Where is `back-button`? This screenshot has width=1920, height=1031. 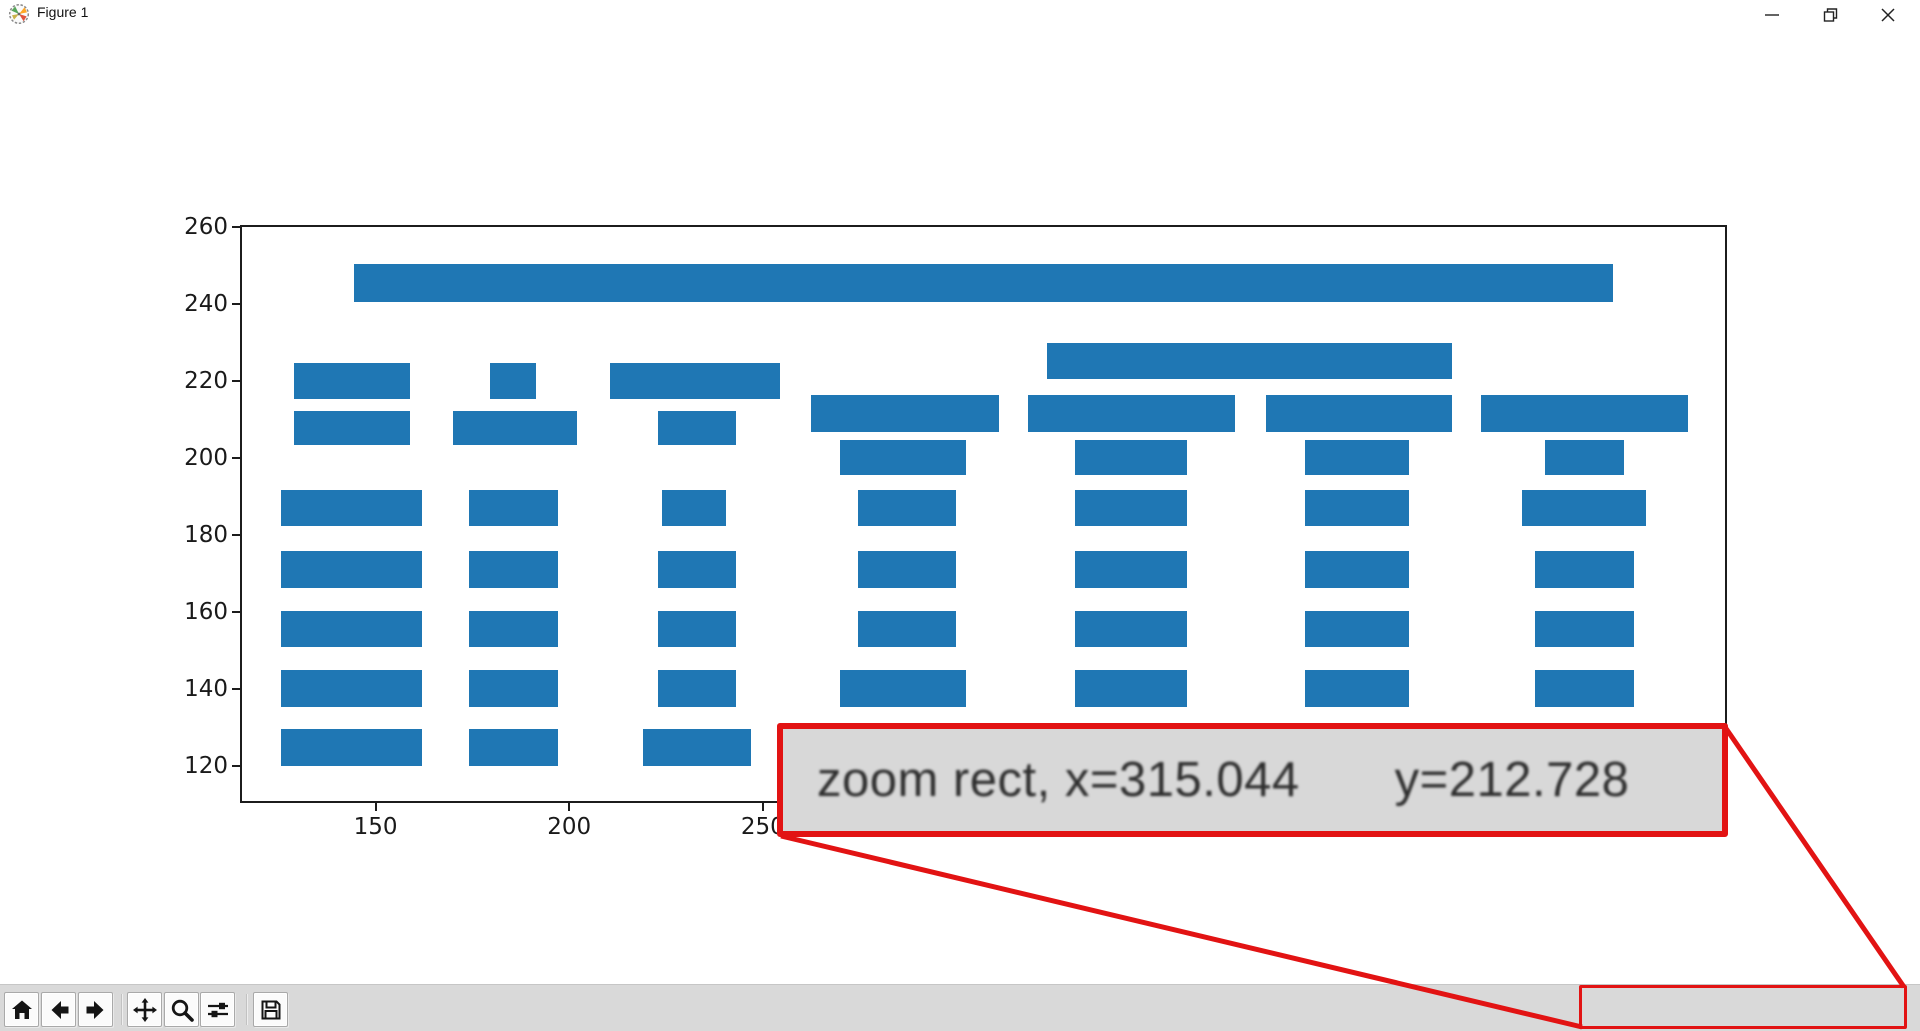 back-button is located at coordinates (58, 1009).